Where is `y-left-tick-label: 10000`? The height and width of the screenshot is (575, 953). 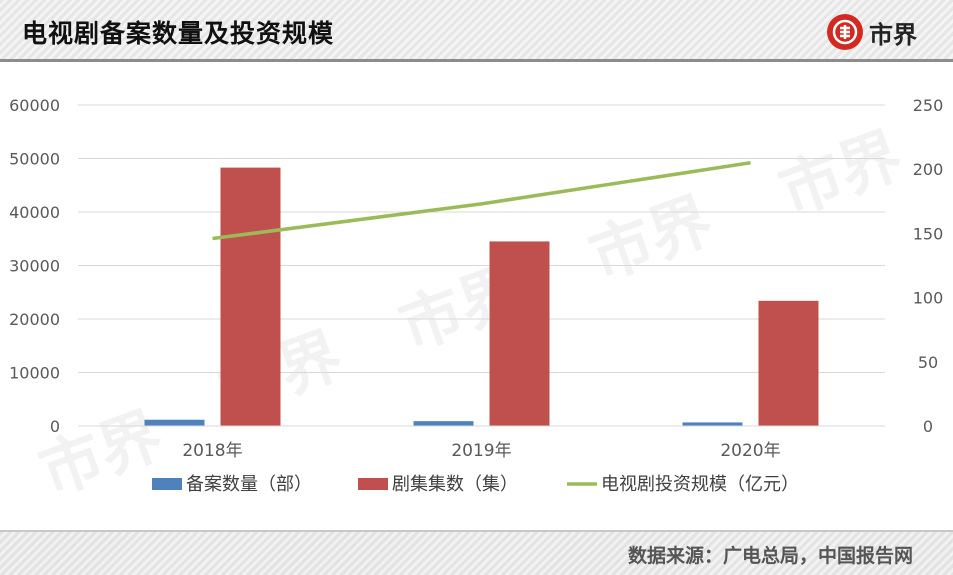
y-left-tick-label: 10000 is located at coordinates (34, 373).